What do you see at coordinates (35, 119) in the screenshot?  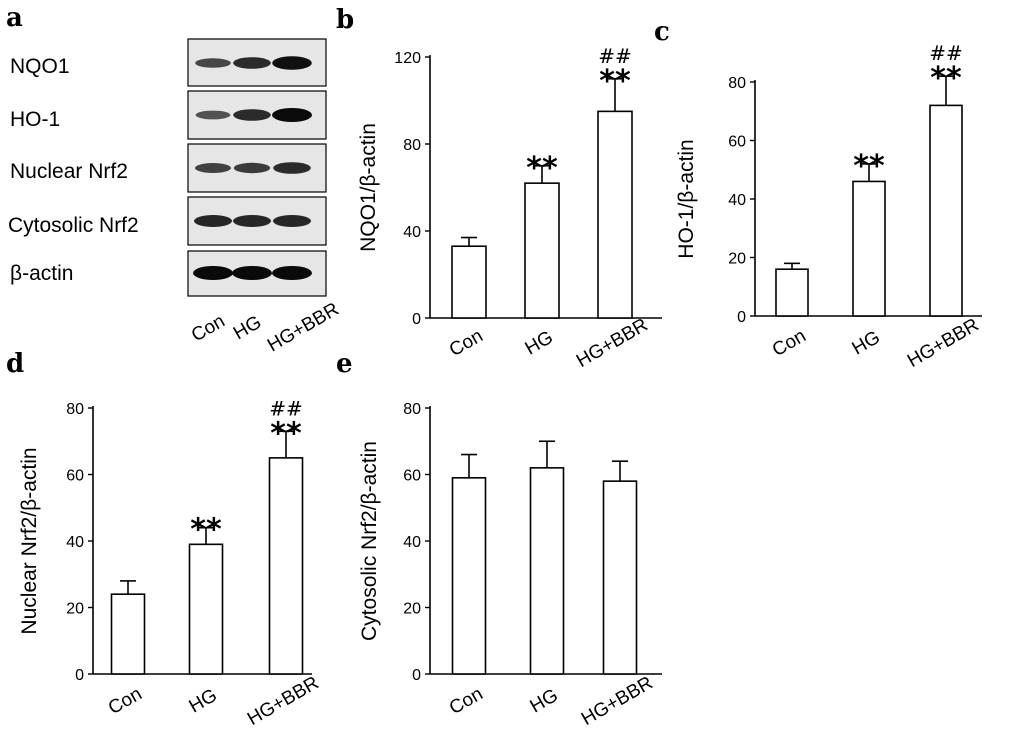 I see `blot-label-ho1: HO-1` at bounding box center [35, 119].